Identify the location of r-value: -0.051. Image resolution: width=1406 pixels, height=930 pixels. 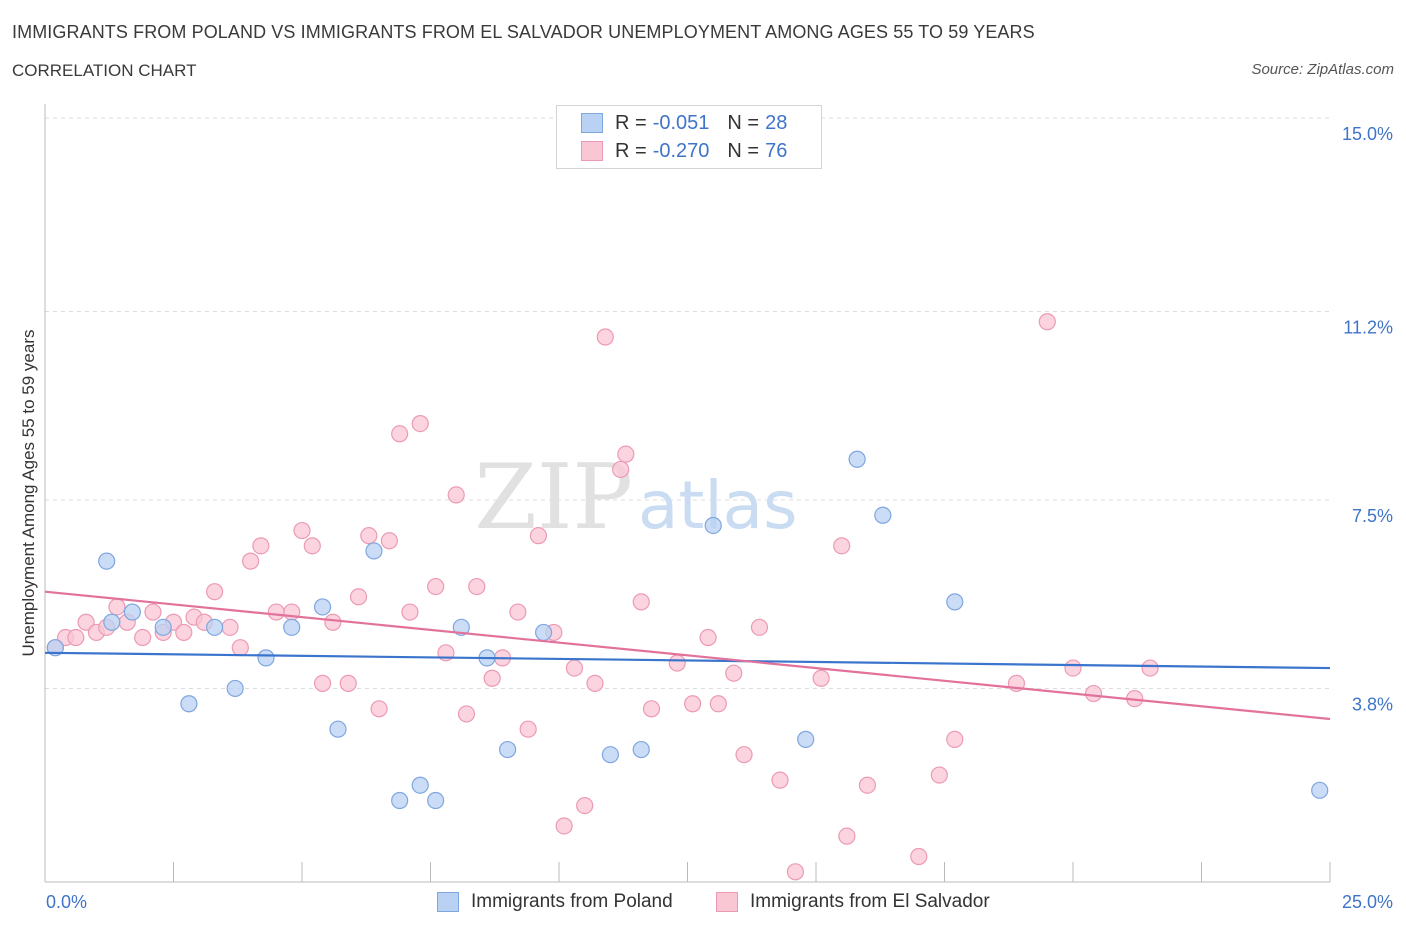
(681, 122).